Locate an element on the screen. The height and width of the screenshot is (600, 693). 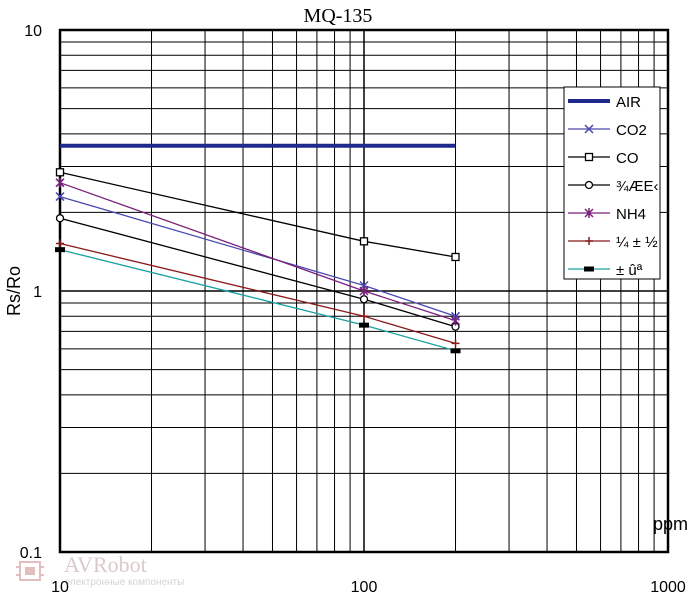
series-co is located at coordinates (257, 215).